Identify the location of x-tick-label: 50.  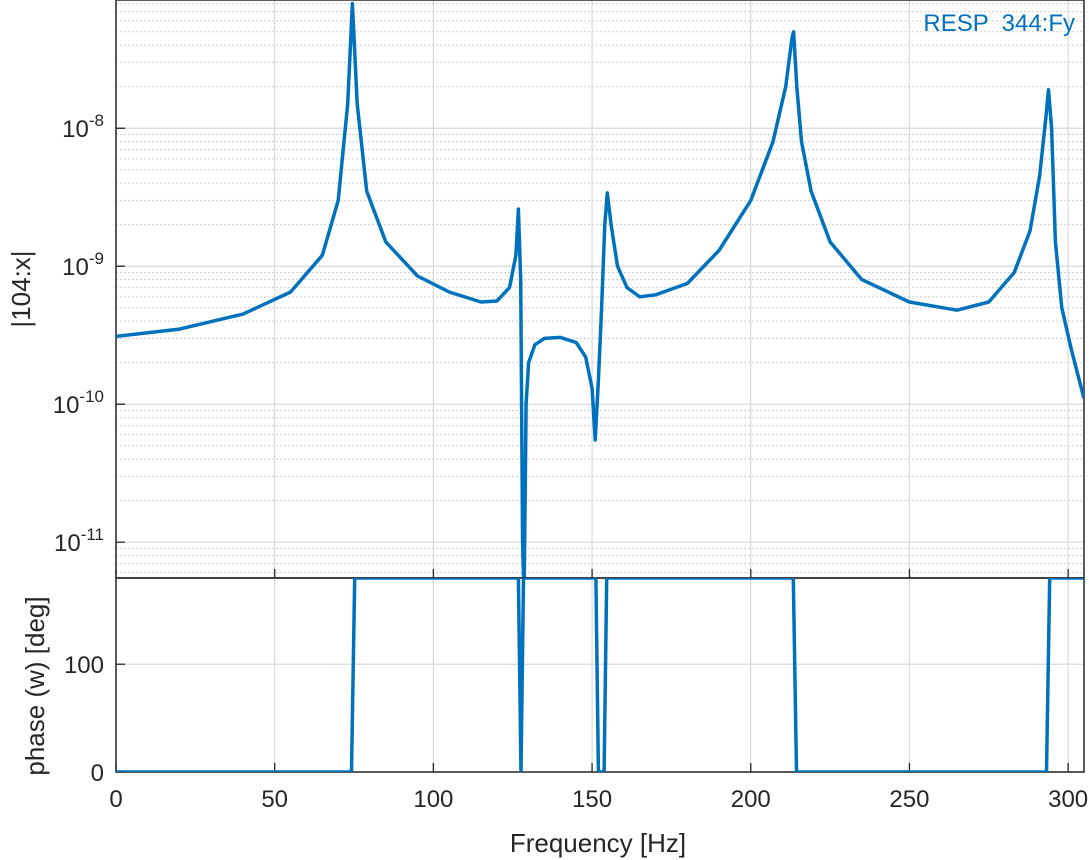
(274, 799).